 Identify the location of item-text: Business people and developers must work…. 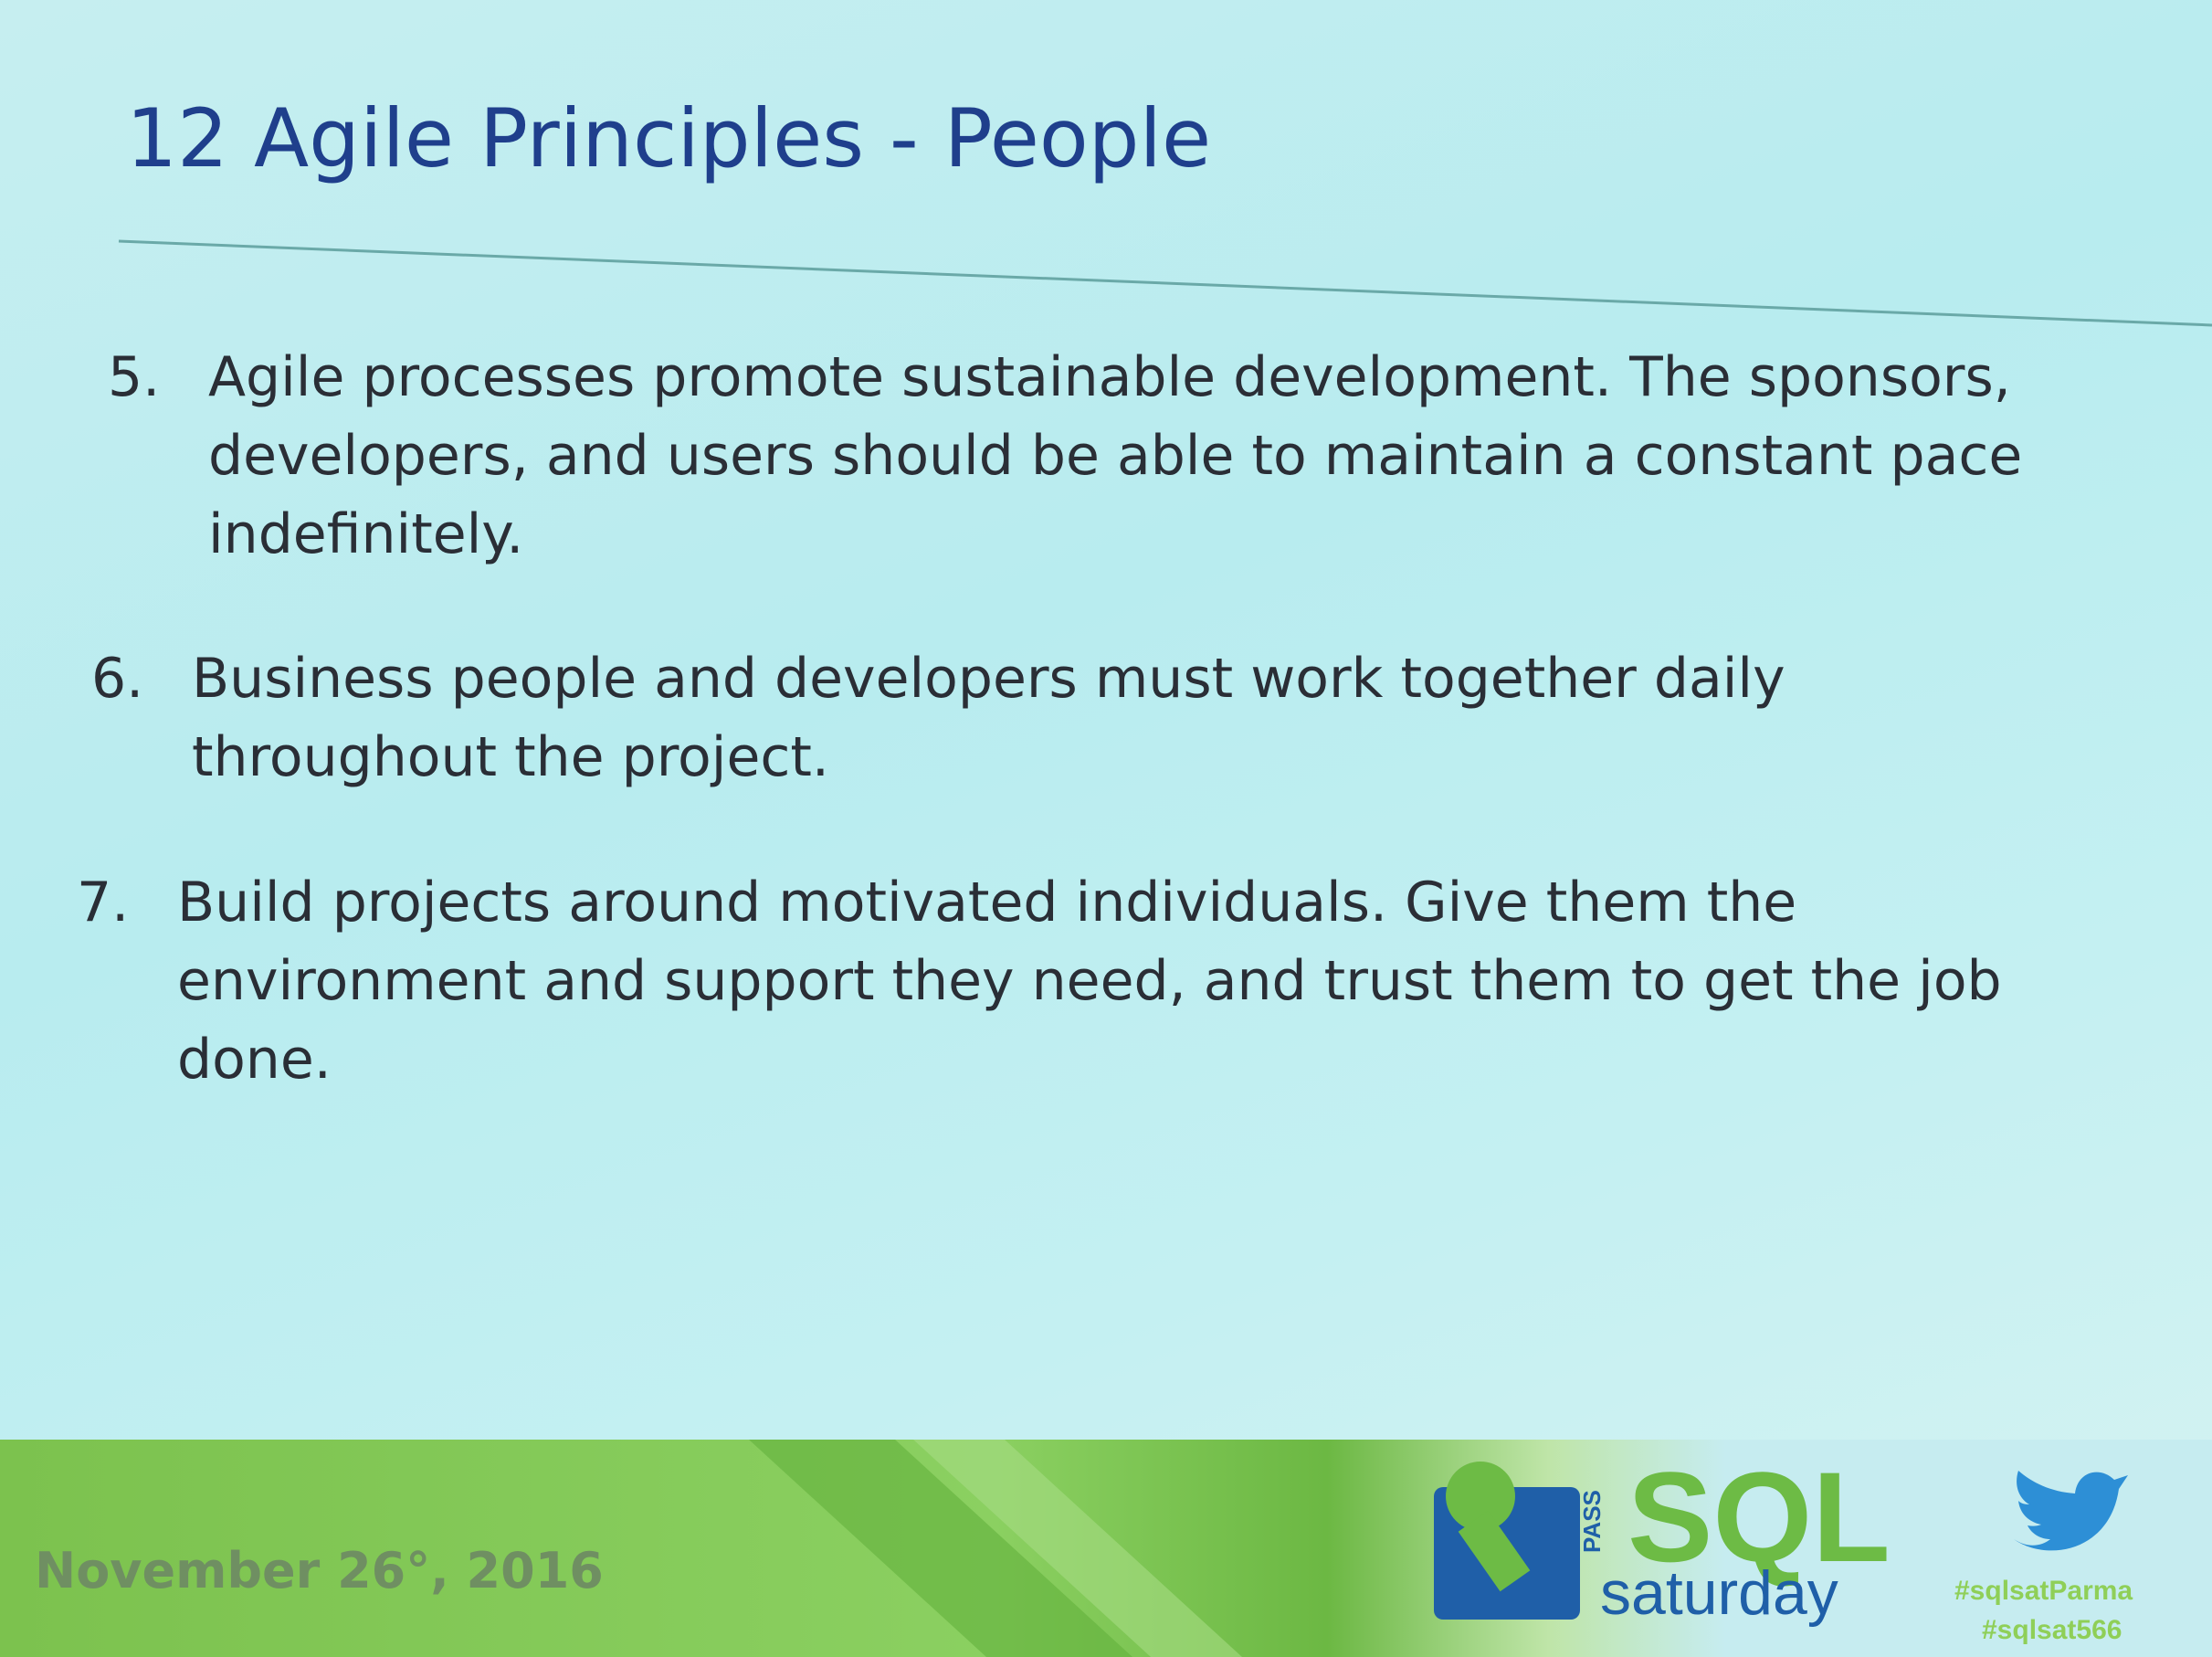
(988, 718).